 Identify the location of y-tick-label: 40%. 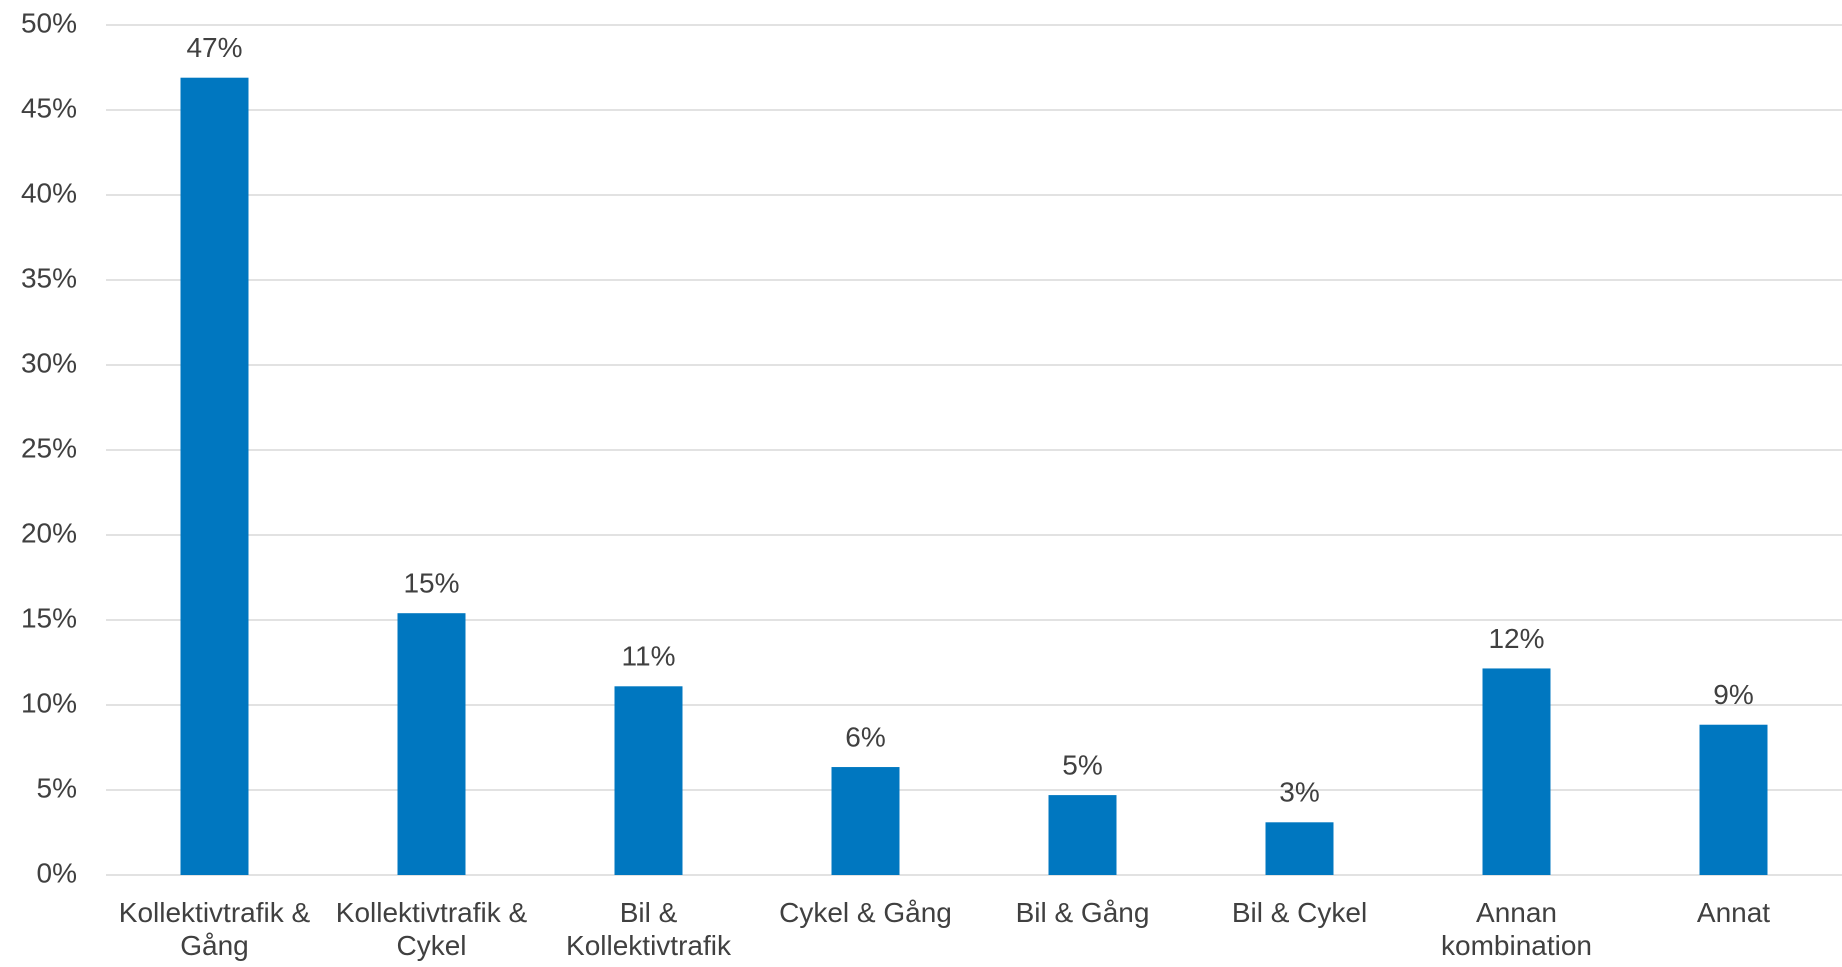
(49, 192).